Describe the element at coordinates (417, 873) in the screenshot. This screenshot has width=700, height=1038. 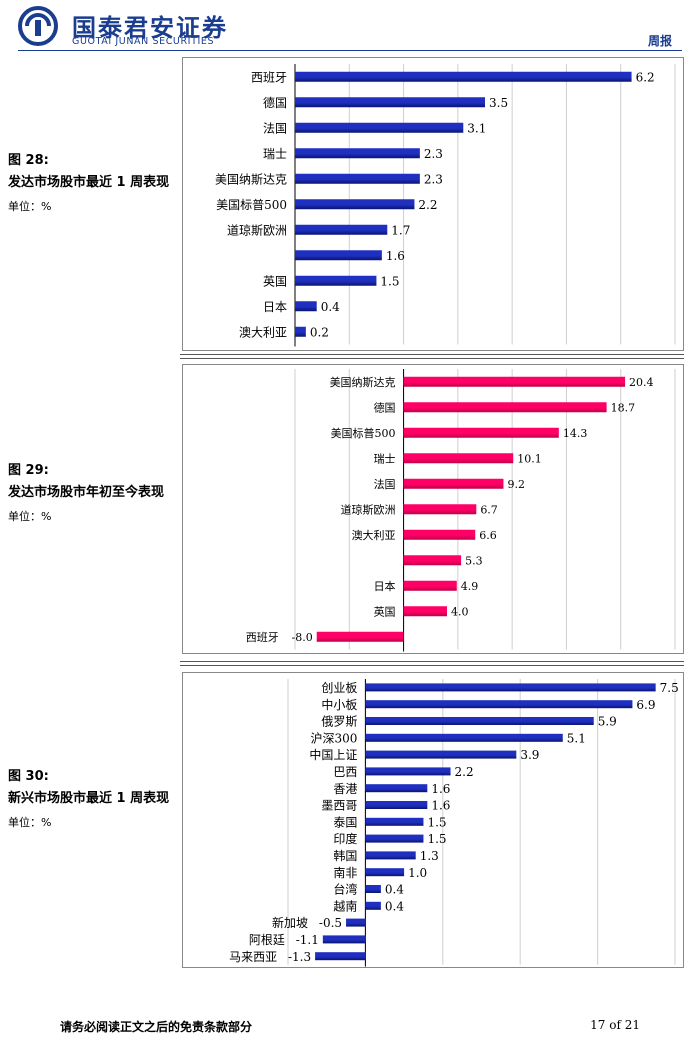
I see `data-label: 1.0` at that location.